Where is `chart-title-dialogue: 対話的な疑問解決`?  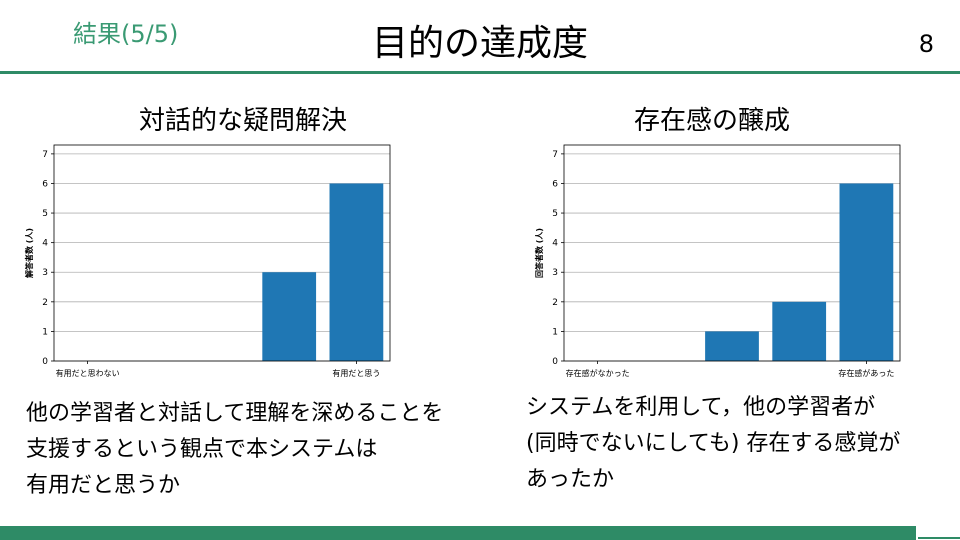
chart-title-dialogue: 対話的な疑問解決 is located at coordinates (242, 121).